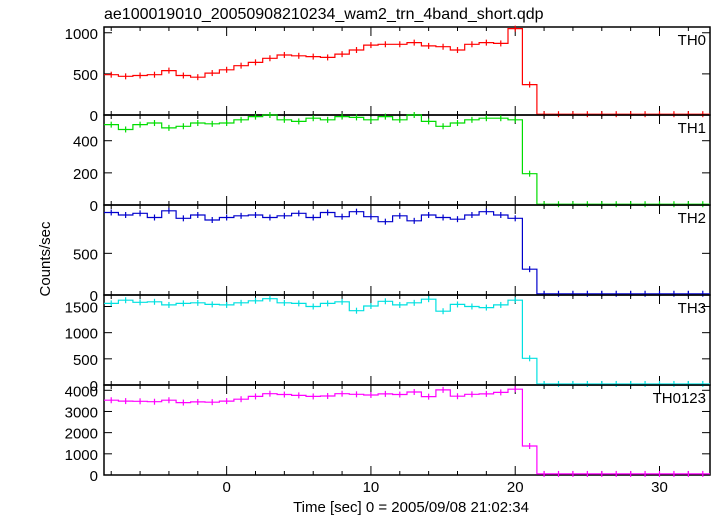 The image size is (717, 516). Describe the element at coordinates (515, 487) in the screenshot. I see `x-tick-label: 20` at that location.